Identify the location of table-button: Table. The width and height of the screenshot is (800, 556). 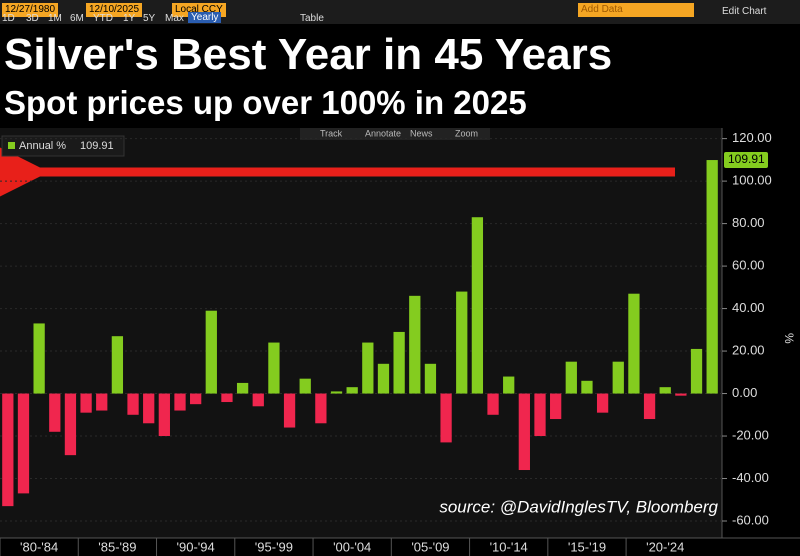
(312, 18).